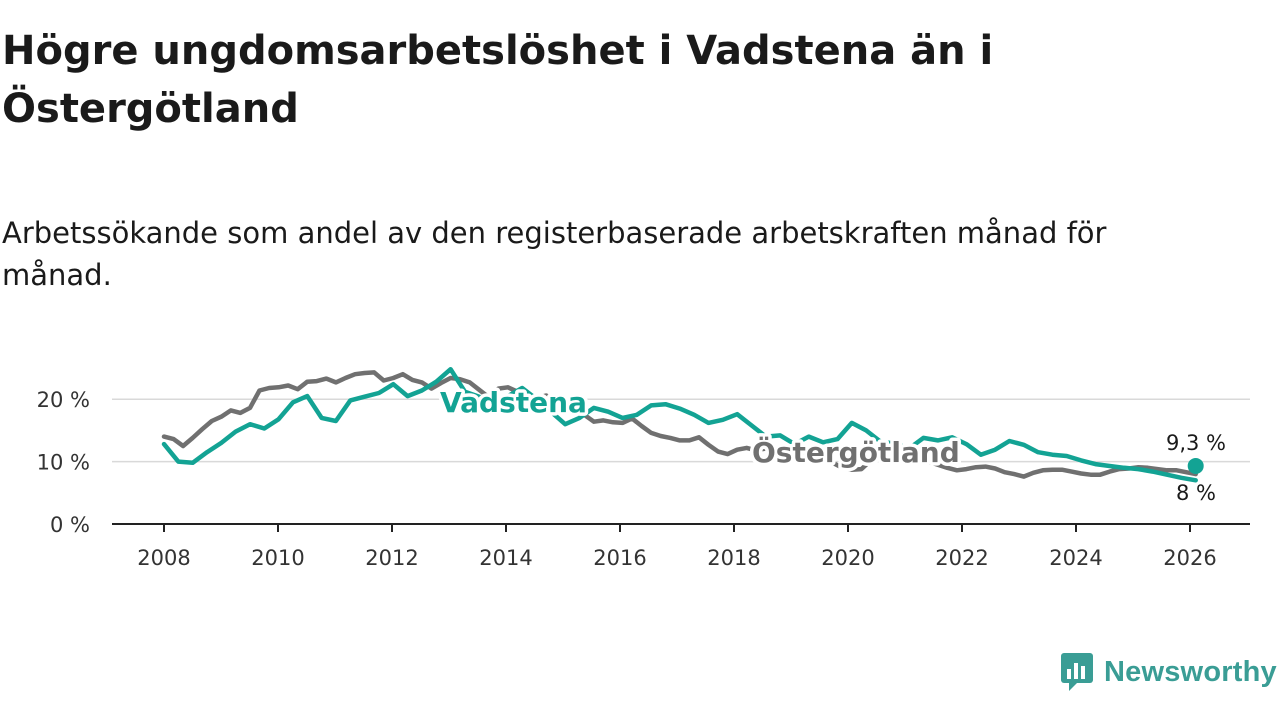  Describe the element at coordinates (733, 558) in the screenshot. I see `x-tick-label: 2018` at that location.